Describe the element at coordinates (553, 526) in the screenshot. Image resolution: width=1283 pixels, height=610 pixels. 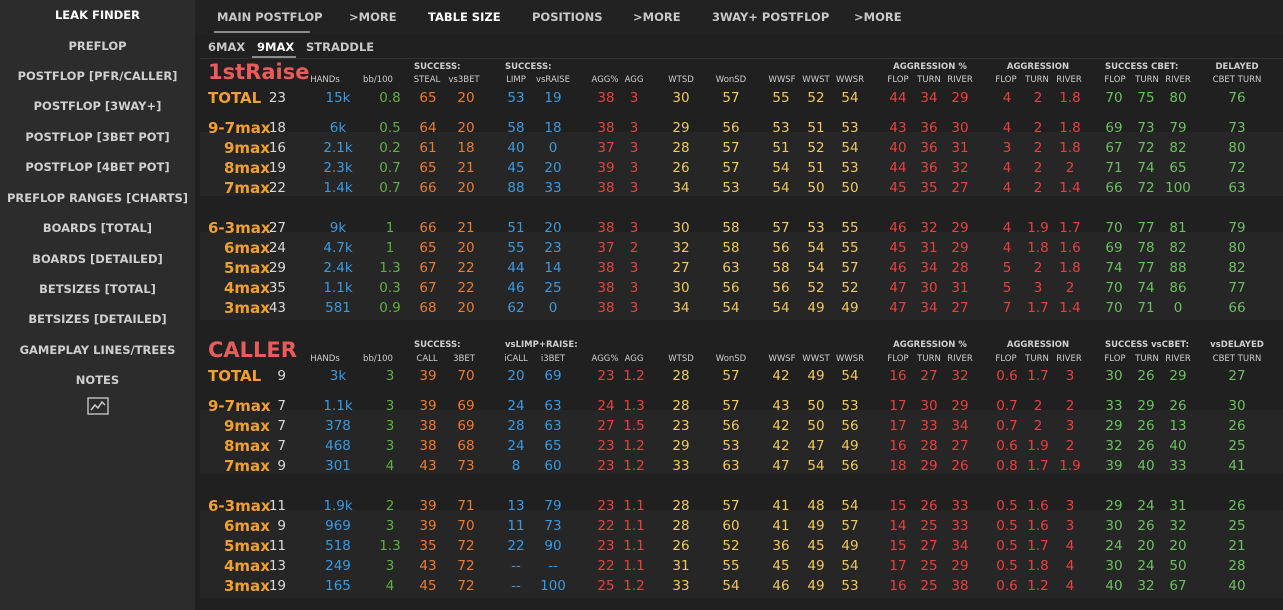
I see `stat-cell: 73` at that location.